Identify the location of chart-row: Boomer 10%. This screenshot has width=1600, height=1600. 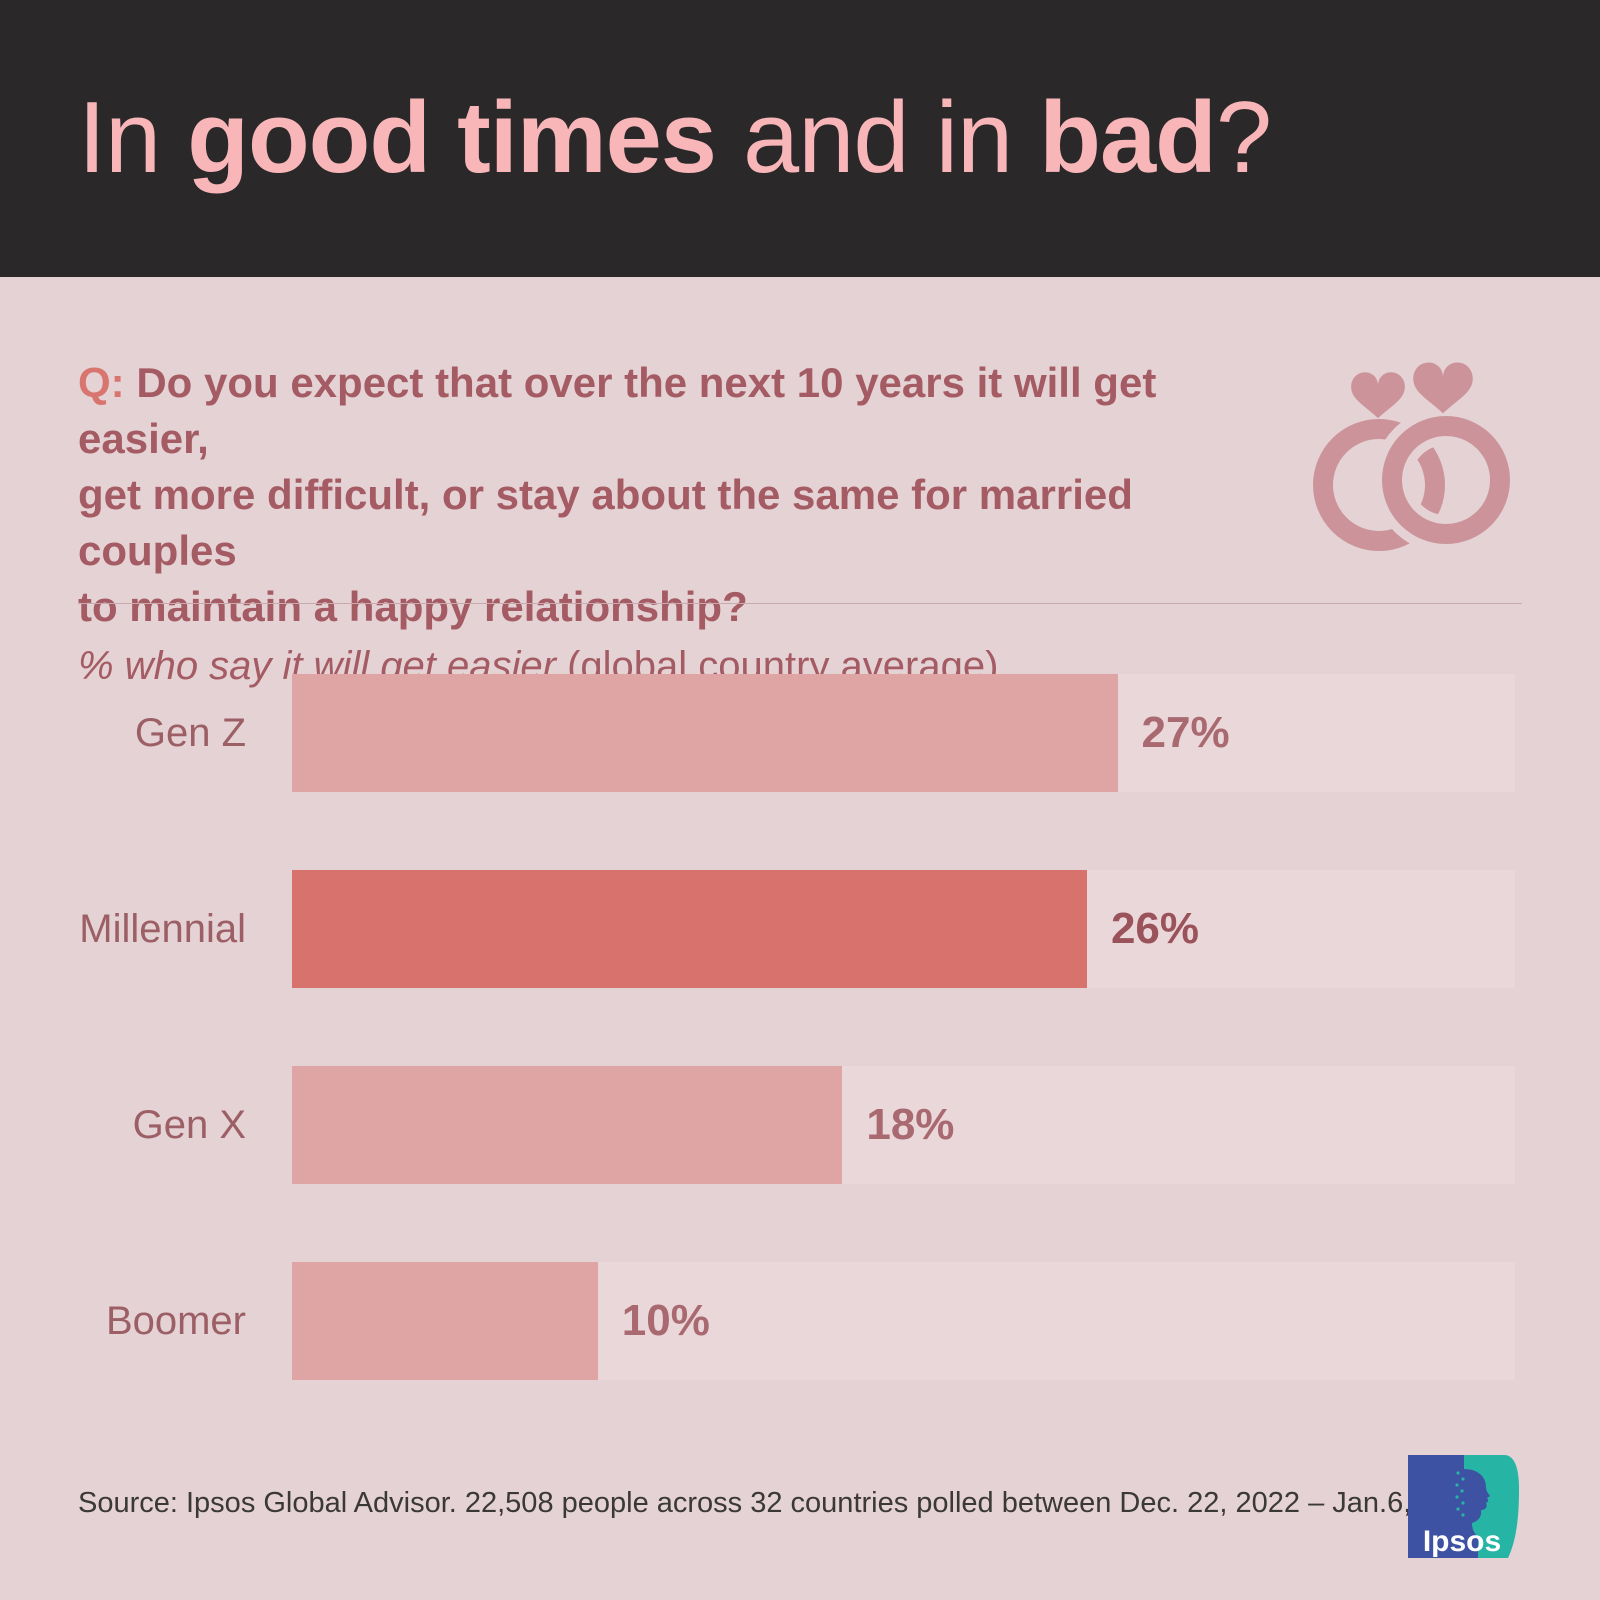
(796, 1321).